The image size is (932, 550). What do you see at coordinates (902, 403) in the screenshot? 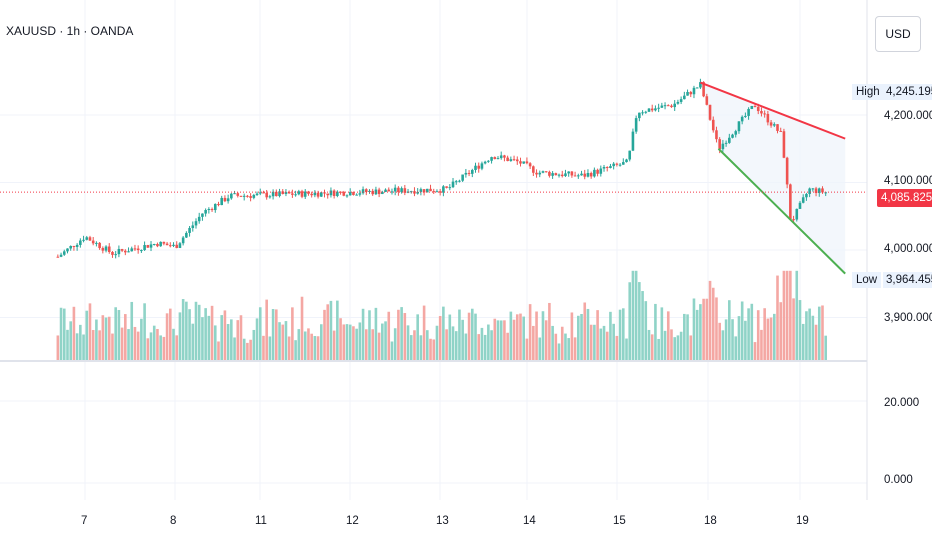
I see `volume-tick-20: 20.000` at bounding box center [902, 403].